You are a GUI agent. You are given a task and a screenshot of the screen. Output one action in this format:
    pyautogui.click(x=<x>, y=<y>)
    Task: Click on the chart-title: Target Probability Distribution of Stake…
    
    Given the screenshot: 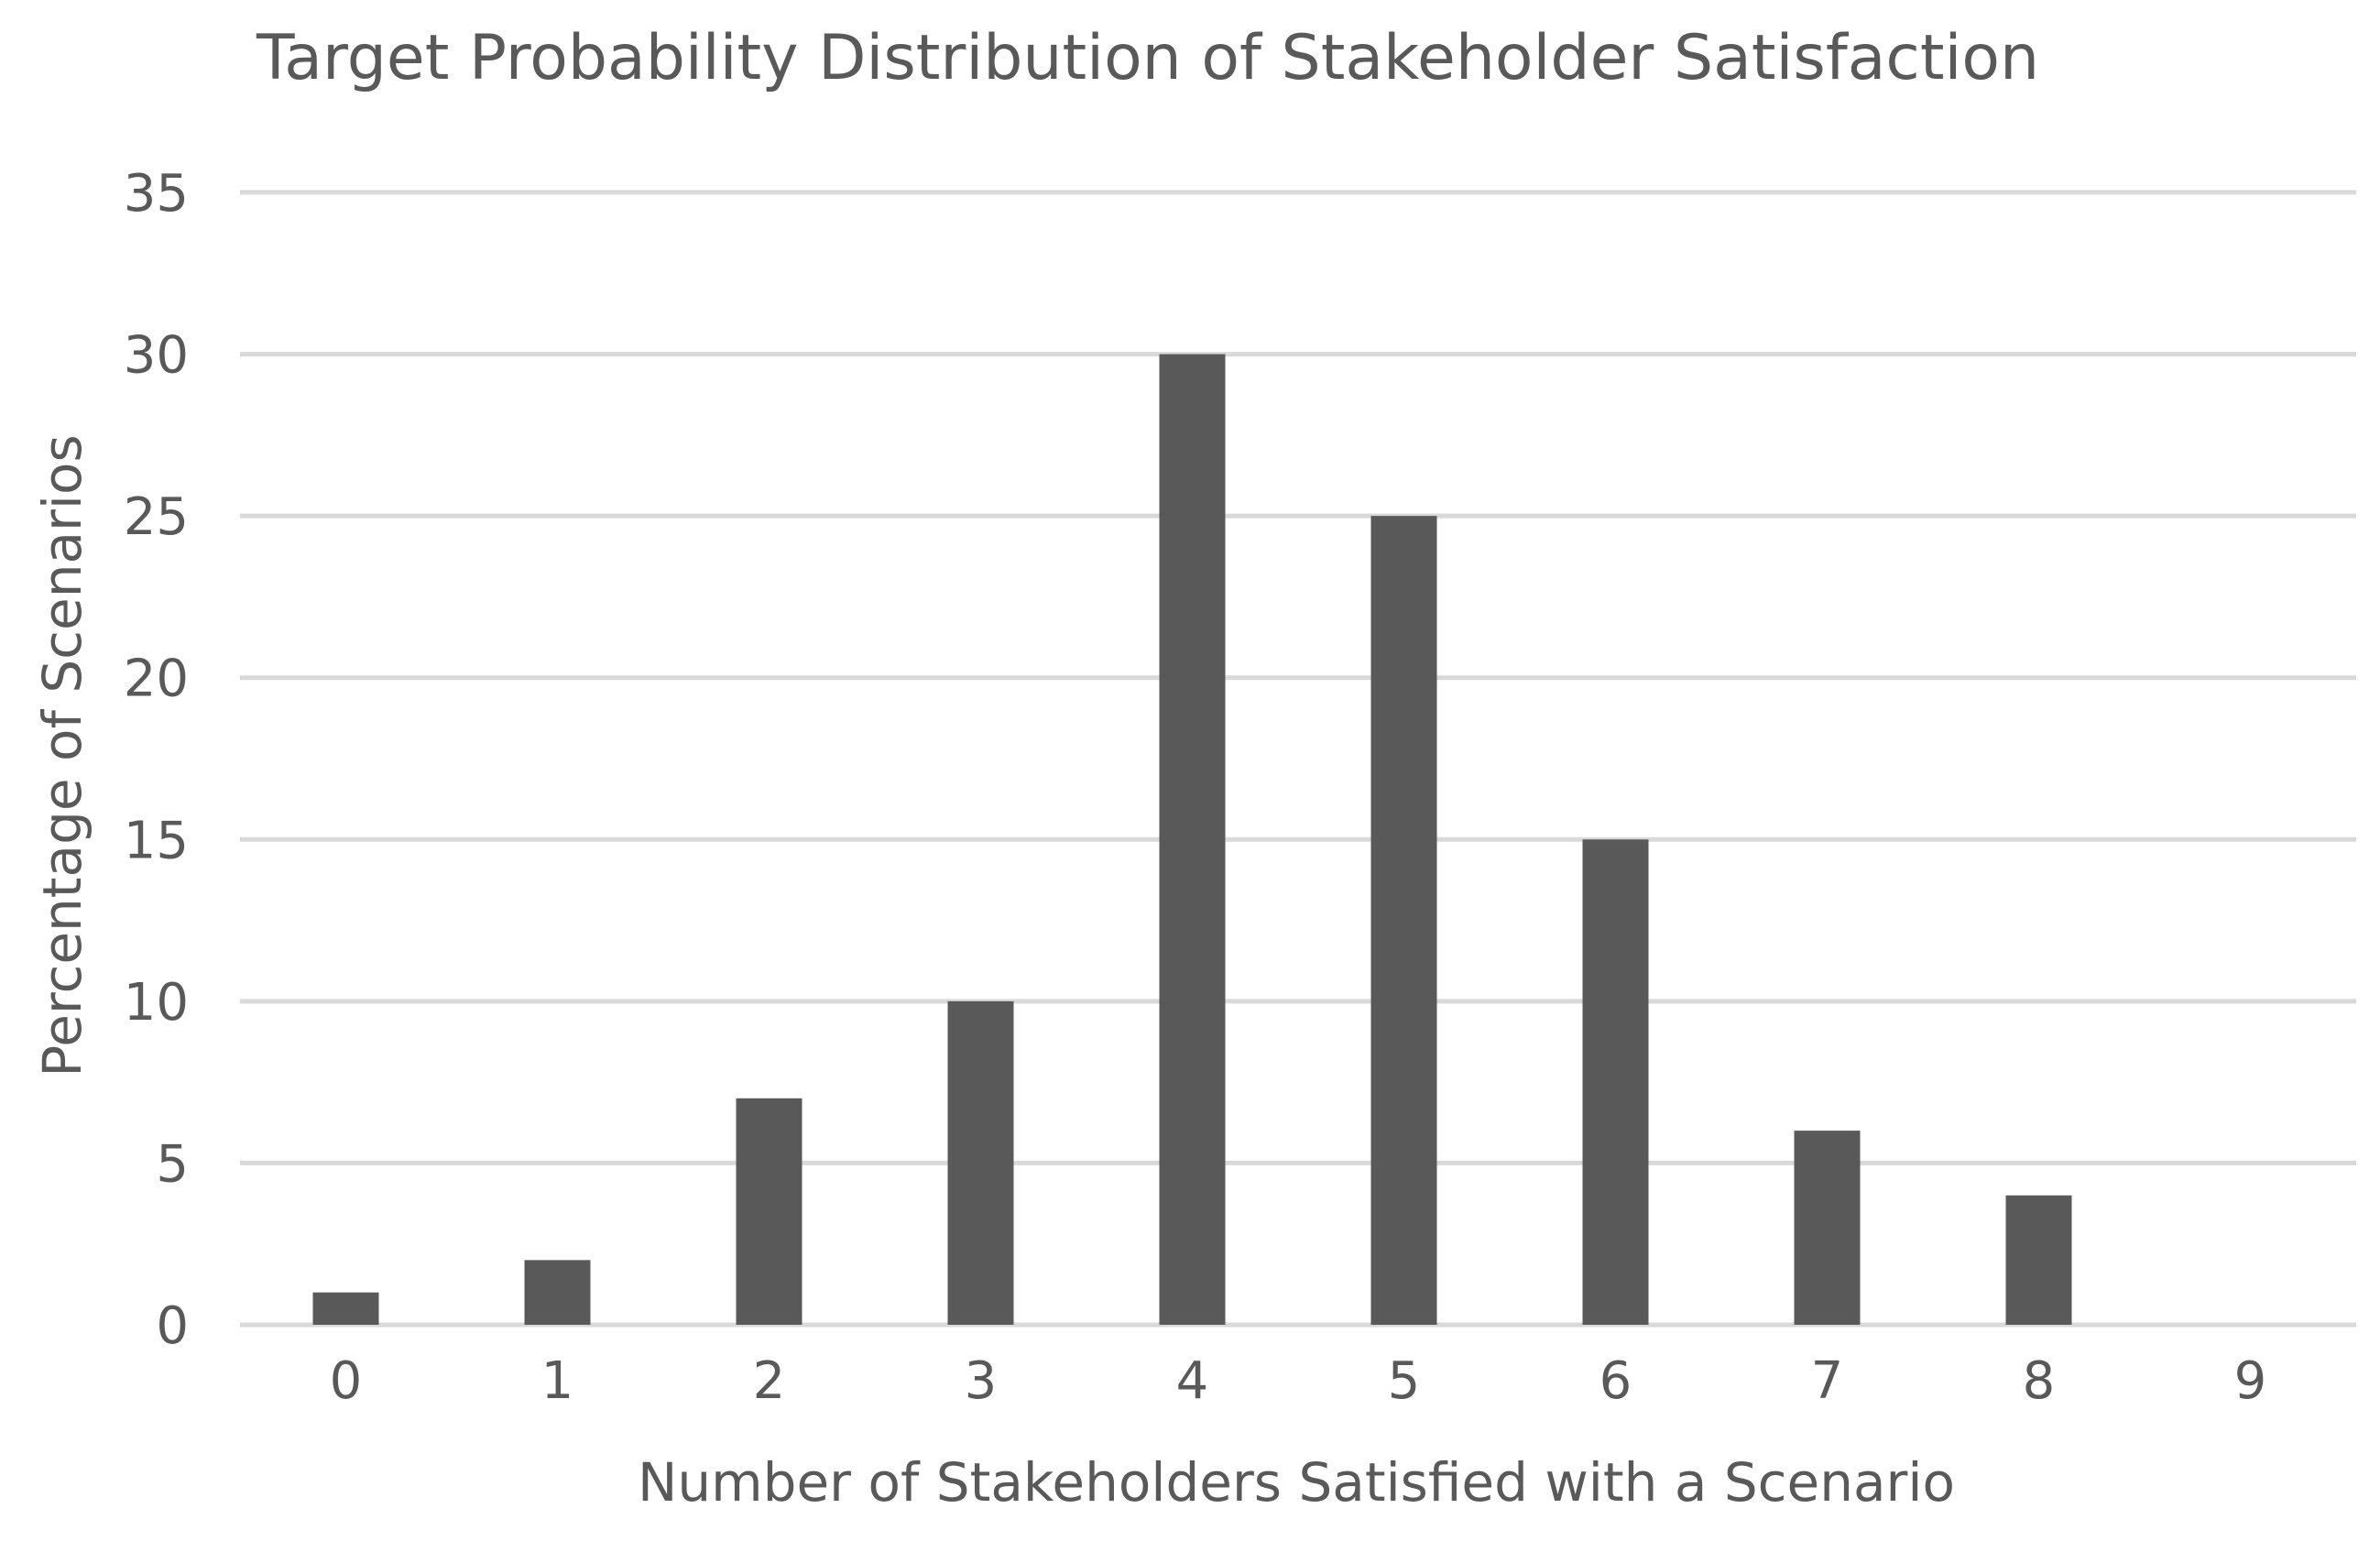 What is the action you would take?
    pyautogui.click(x=1147, y=58)
    